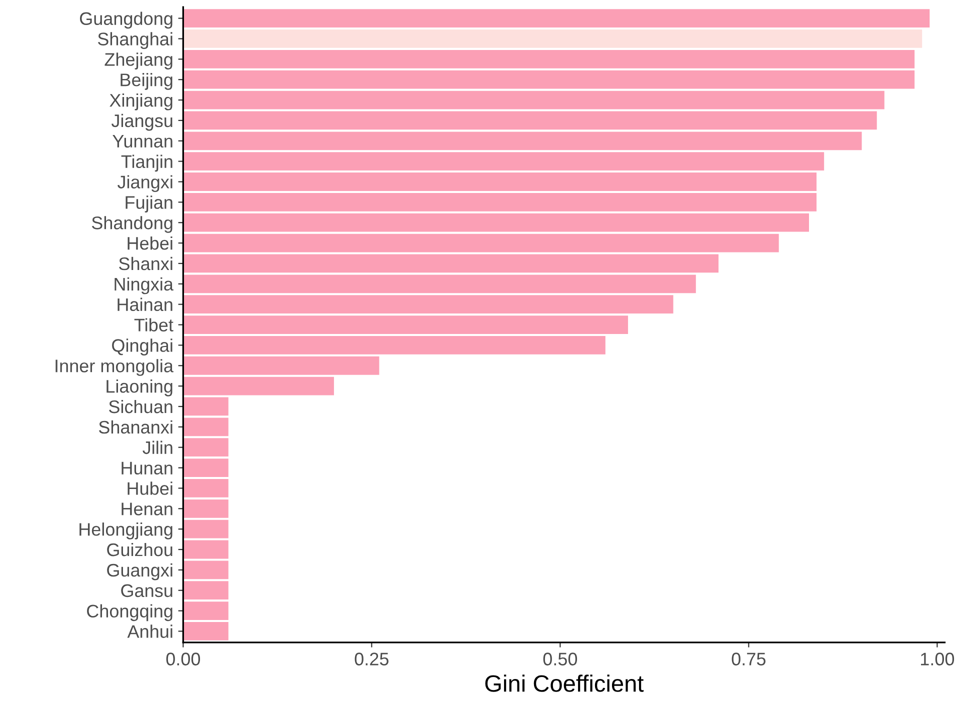  I want to click on y-tick-label: Zhejiang, so click(138, 61).